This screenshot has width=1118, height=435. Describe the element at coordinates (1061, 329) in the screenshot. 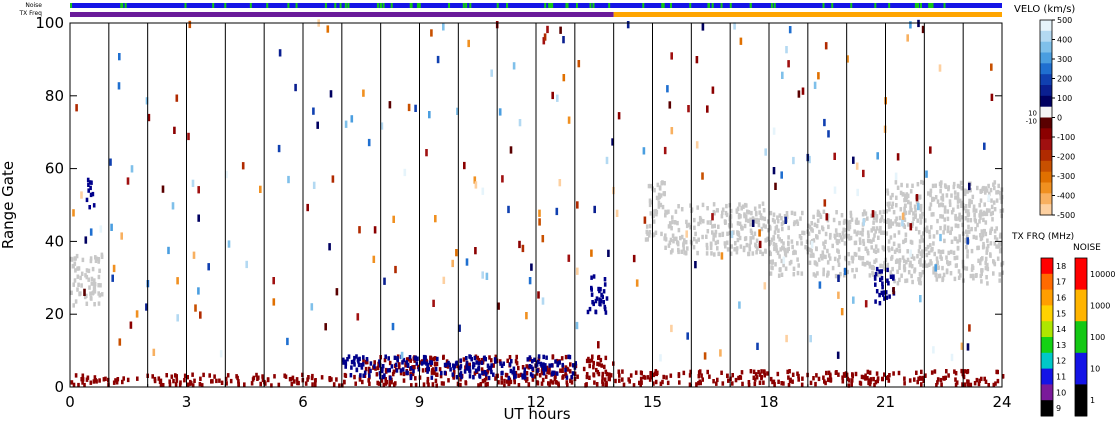

I see `txfreq-tick-label: 14` at that location.